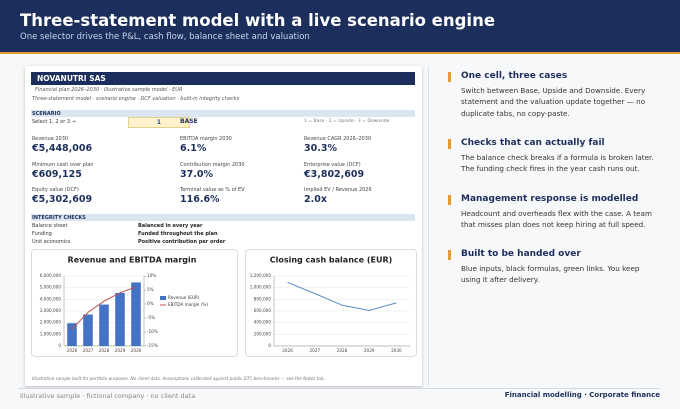 The width and height of the screenshot is (680, 409). I want to click on y2-tick-label: 0%, so click(150, 303).